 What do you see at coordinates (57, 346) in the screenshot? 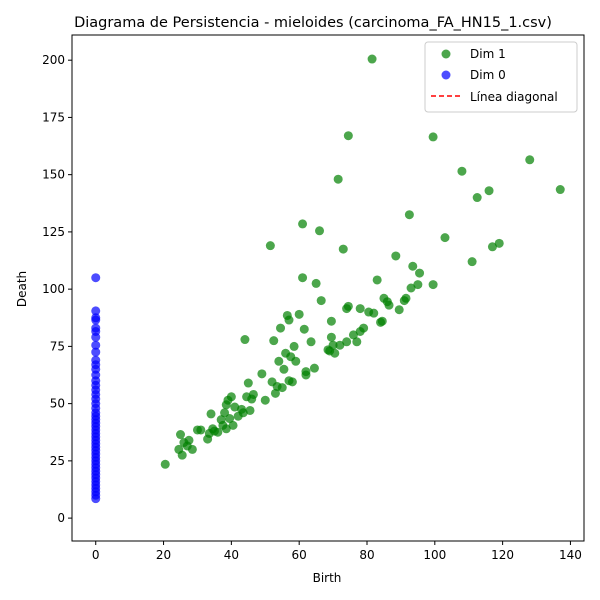
I see `y-tick-label: 75` at bounding box center [57, 346].